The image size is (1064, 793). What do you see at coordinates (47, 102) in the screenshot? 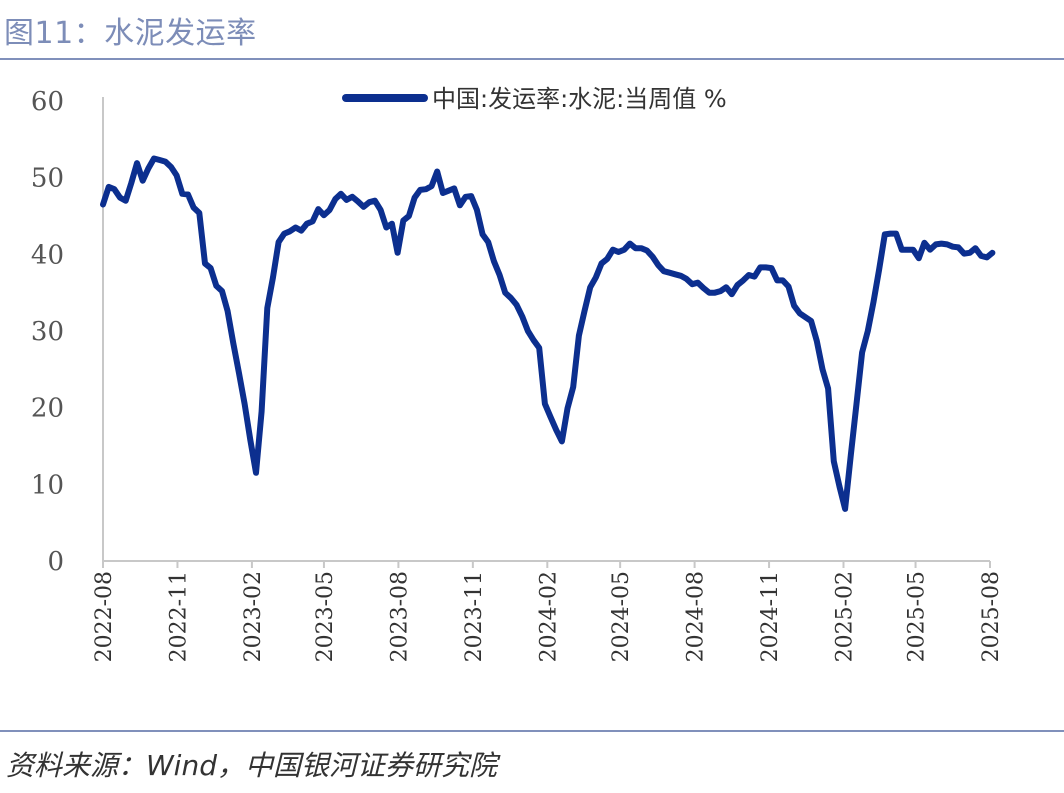
I see `y-tick-label: 60` at bounding box center [47, 102].